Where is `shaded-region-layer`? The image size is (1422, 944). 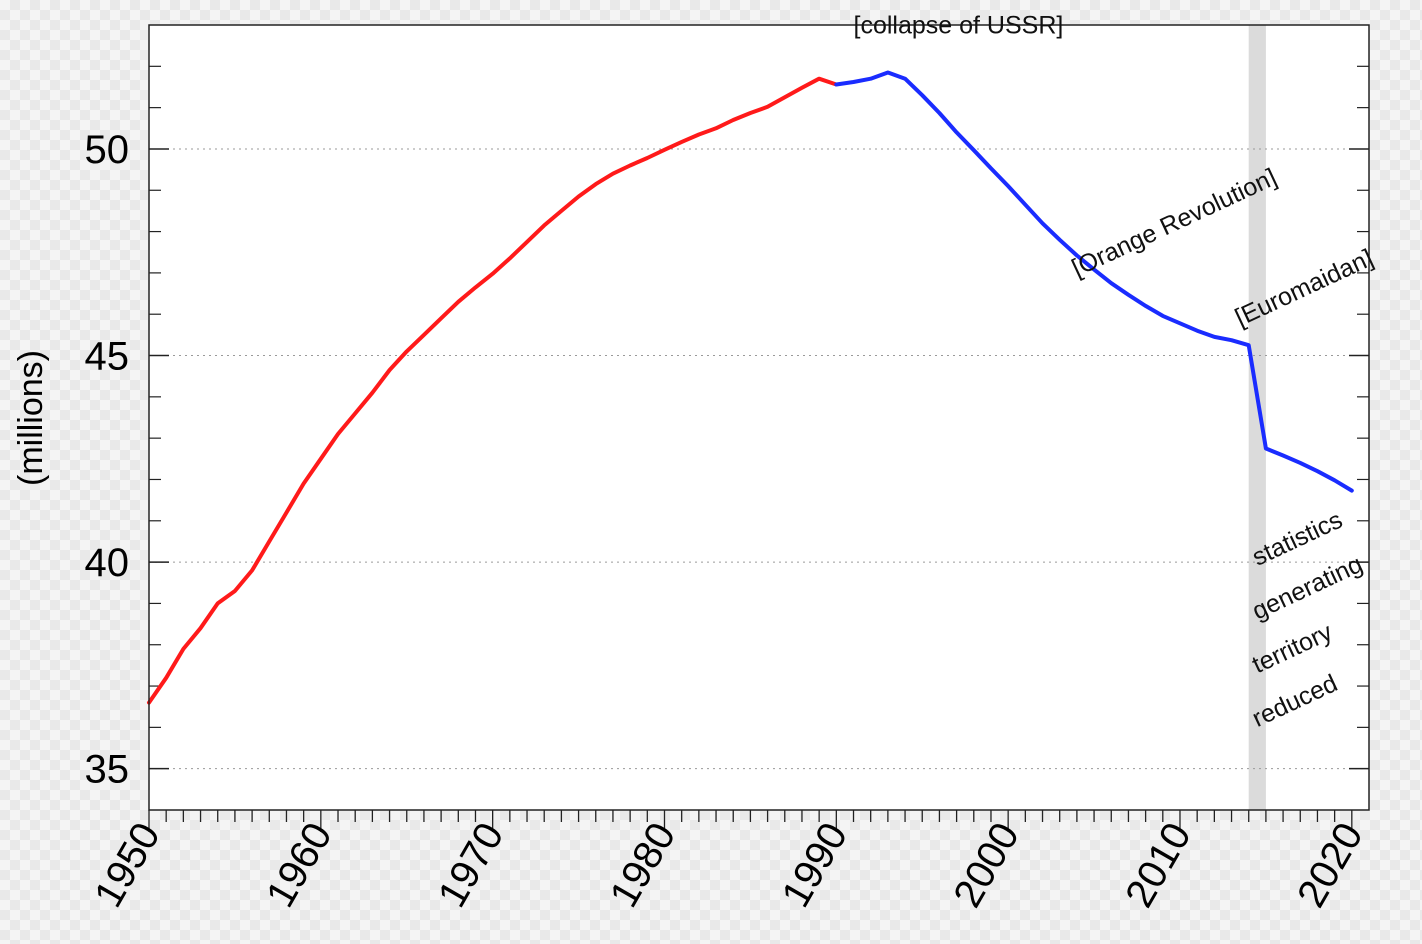
shaded-region-layer is located at coordinates (1257, 417).